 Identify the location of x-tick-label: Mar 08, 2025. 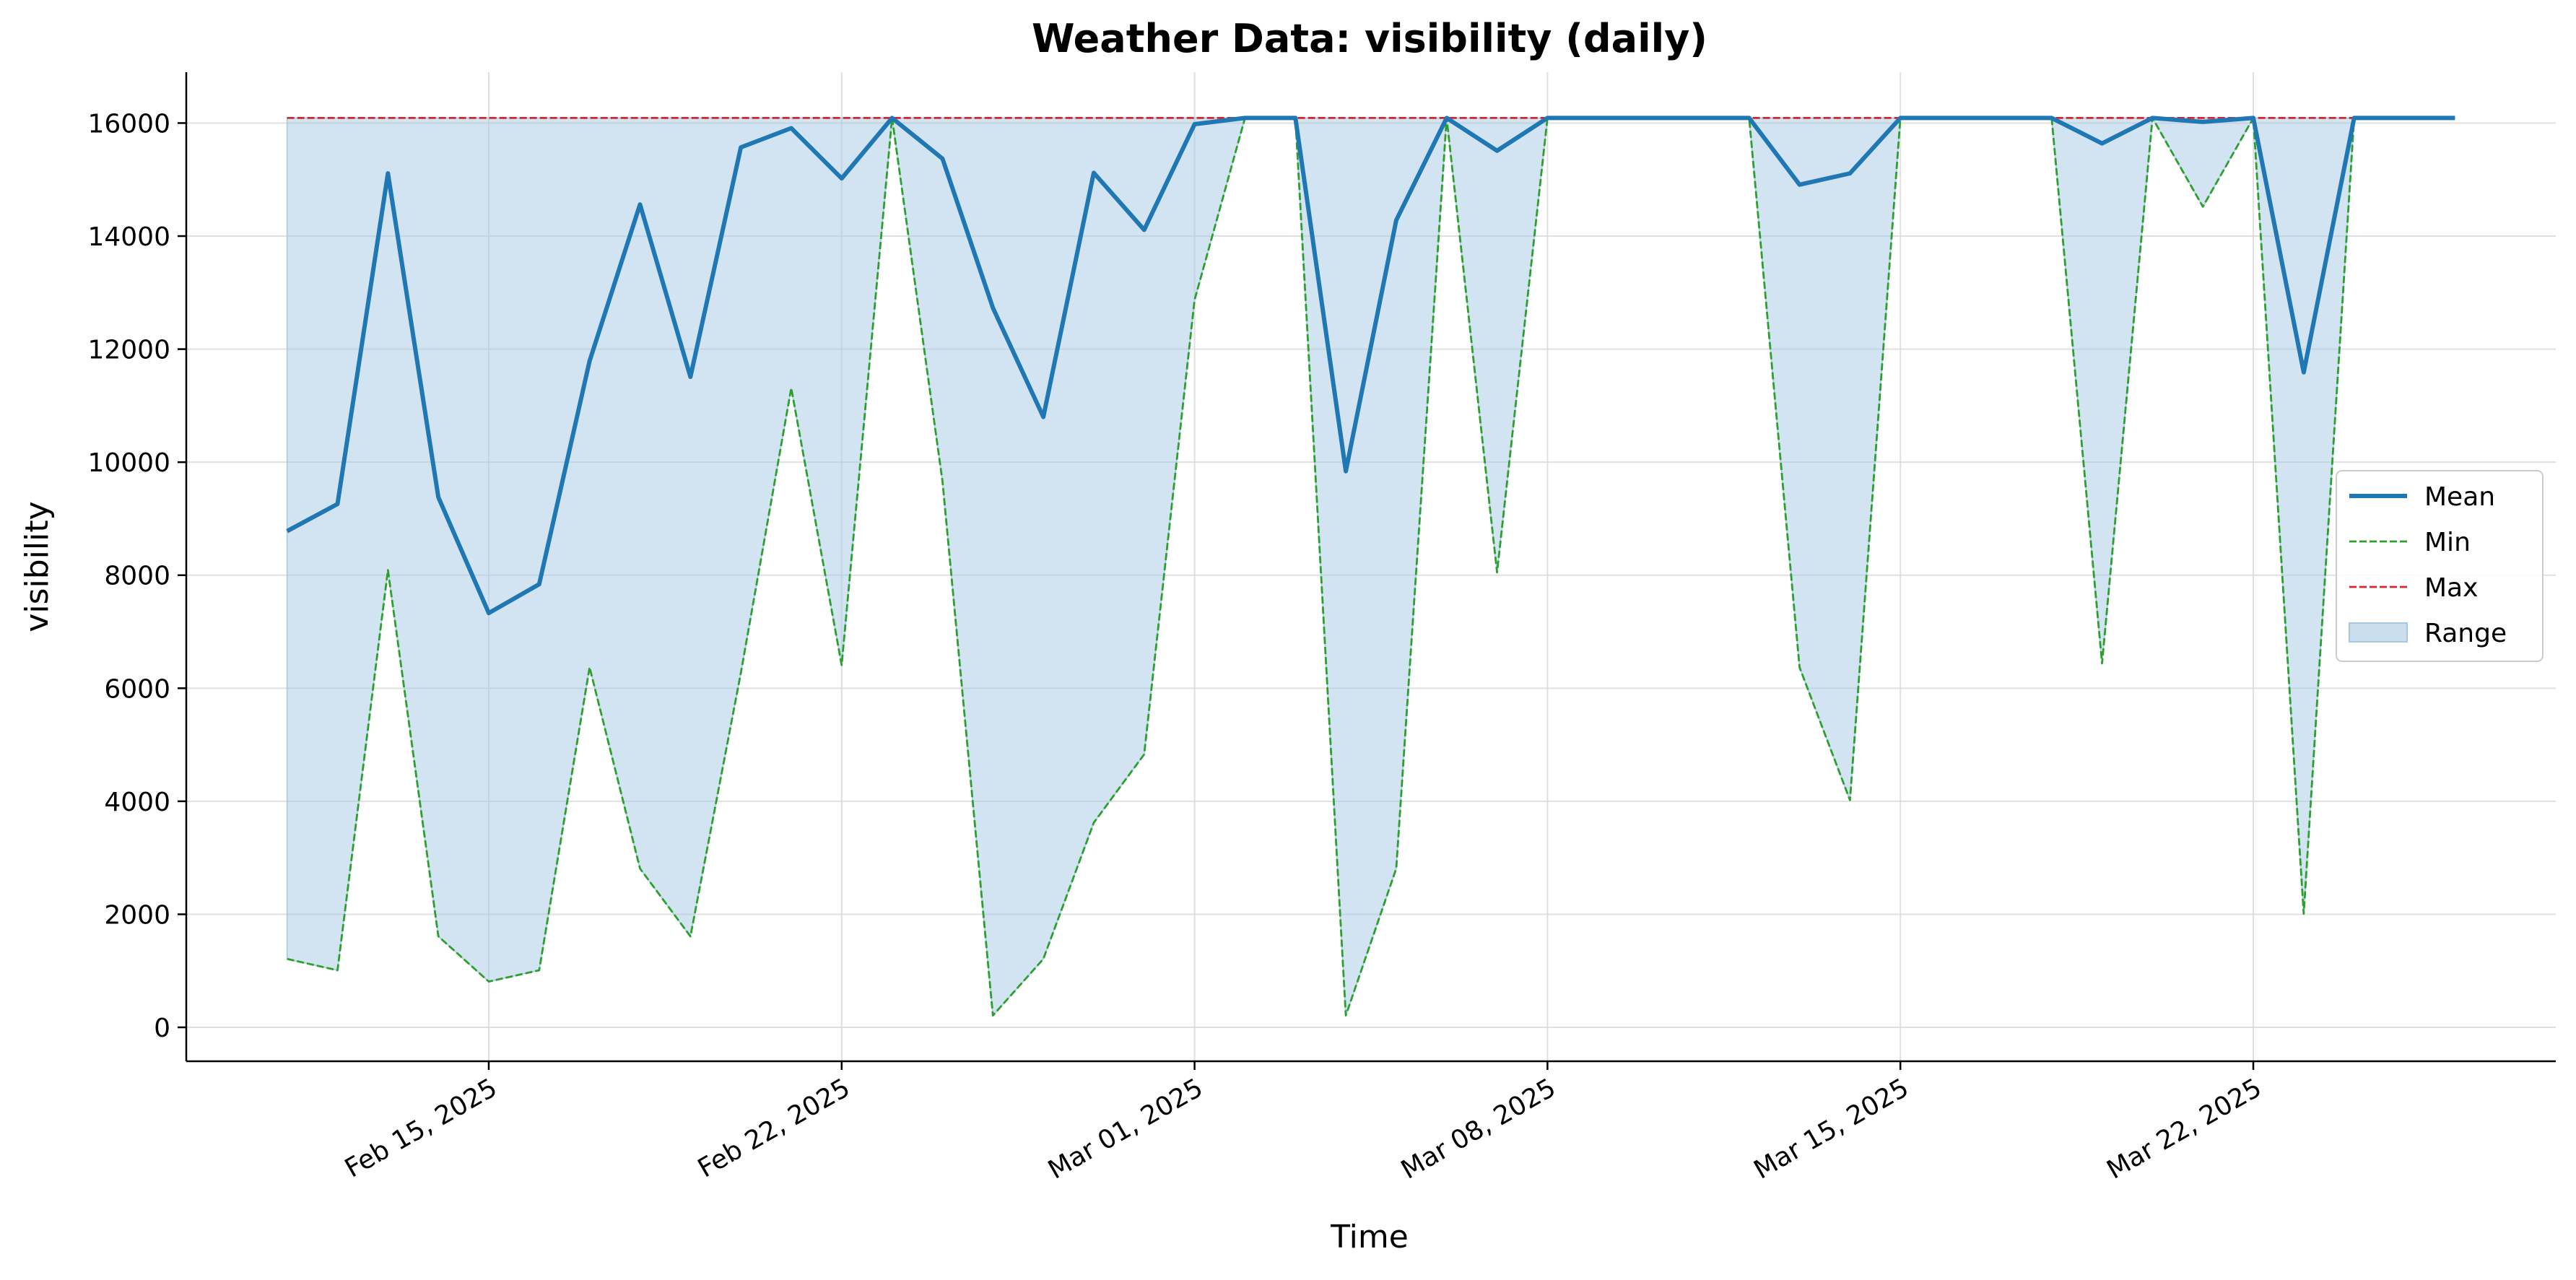
(1478, 1129).